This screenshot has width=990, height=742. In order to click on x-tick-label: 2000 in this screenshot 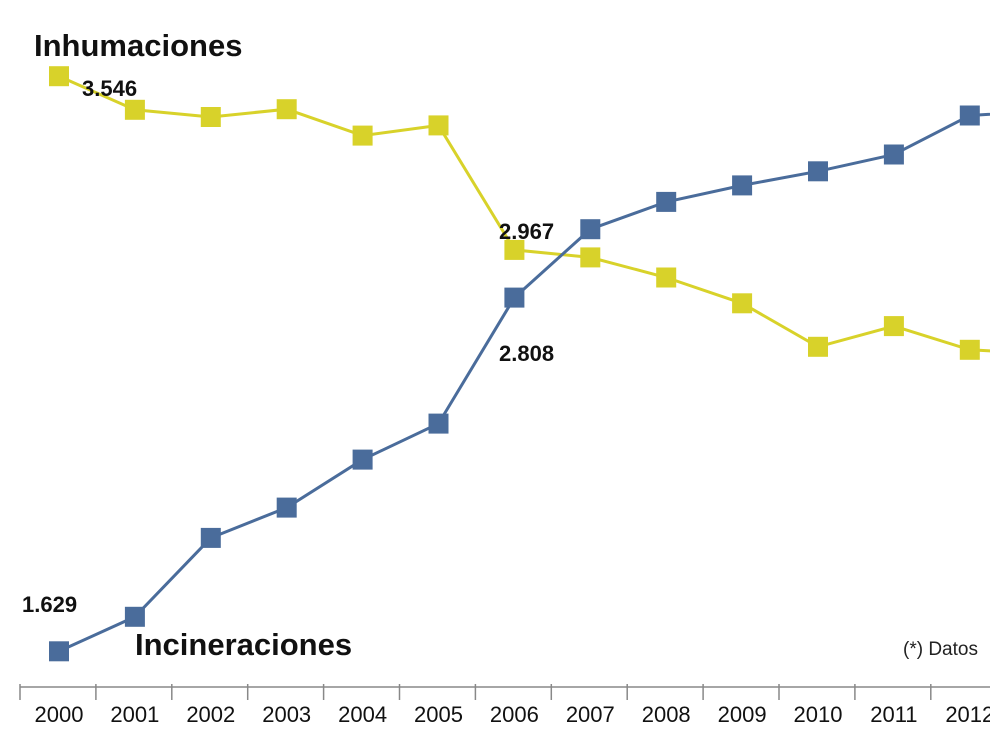, I will do `click(59, 714)`.